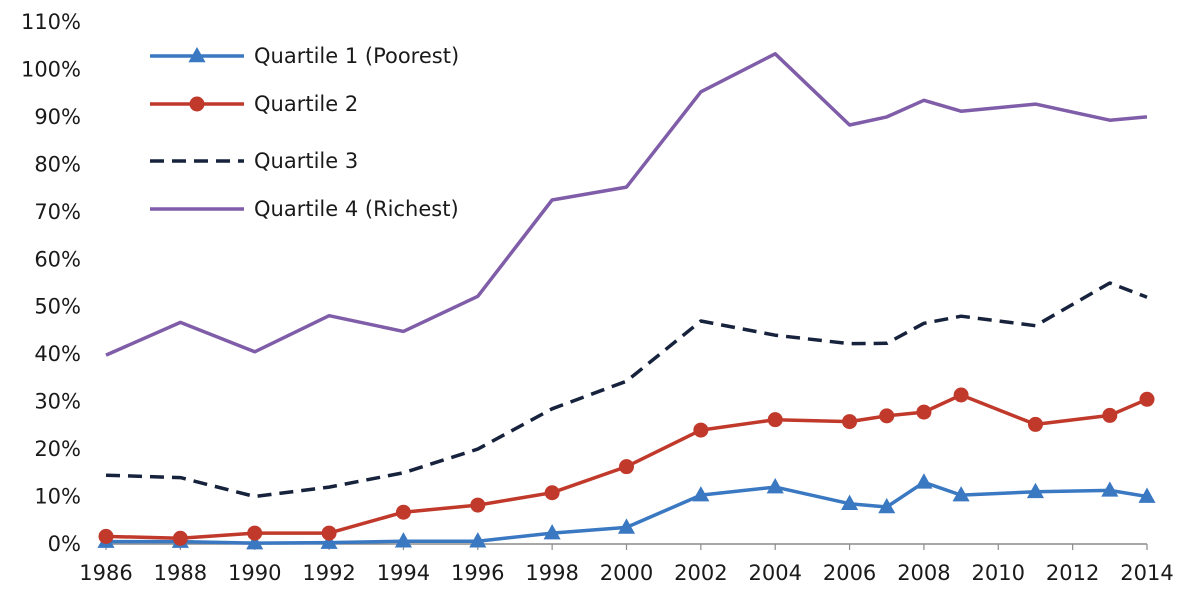 Image resolution: width=1192 pixels, height=592 pixels. What do you see at coordinates (403, 573) in the screenshot?
I see `x-tick-label: 1994` at bounding box center [403, 573].